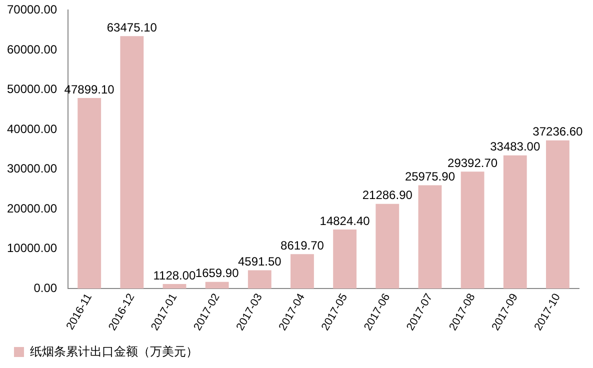 This screenshot has height=368, width=593. I want to click on data-label: 47899.10, so click(89, 89).